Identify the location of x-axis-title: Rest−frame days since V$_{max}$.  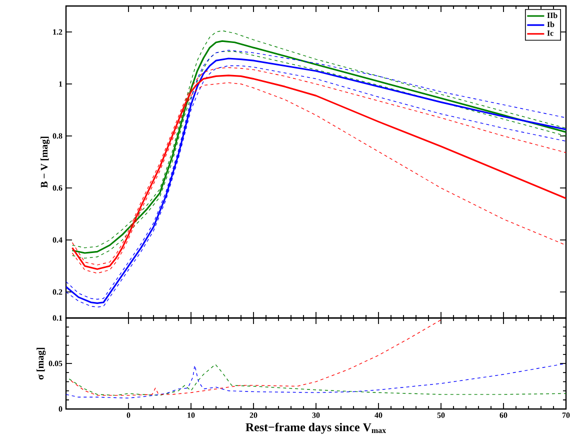
(316, 428).